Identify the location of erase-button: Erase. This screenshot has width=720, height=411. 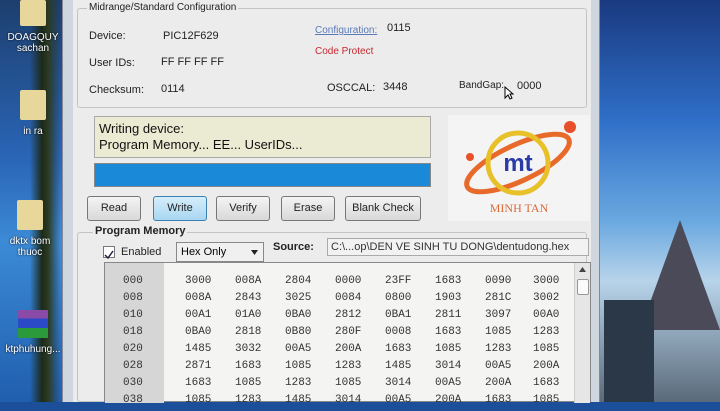
(308, 208).